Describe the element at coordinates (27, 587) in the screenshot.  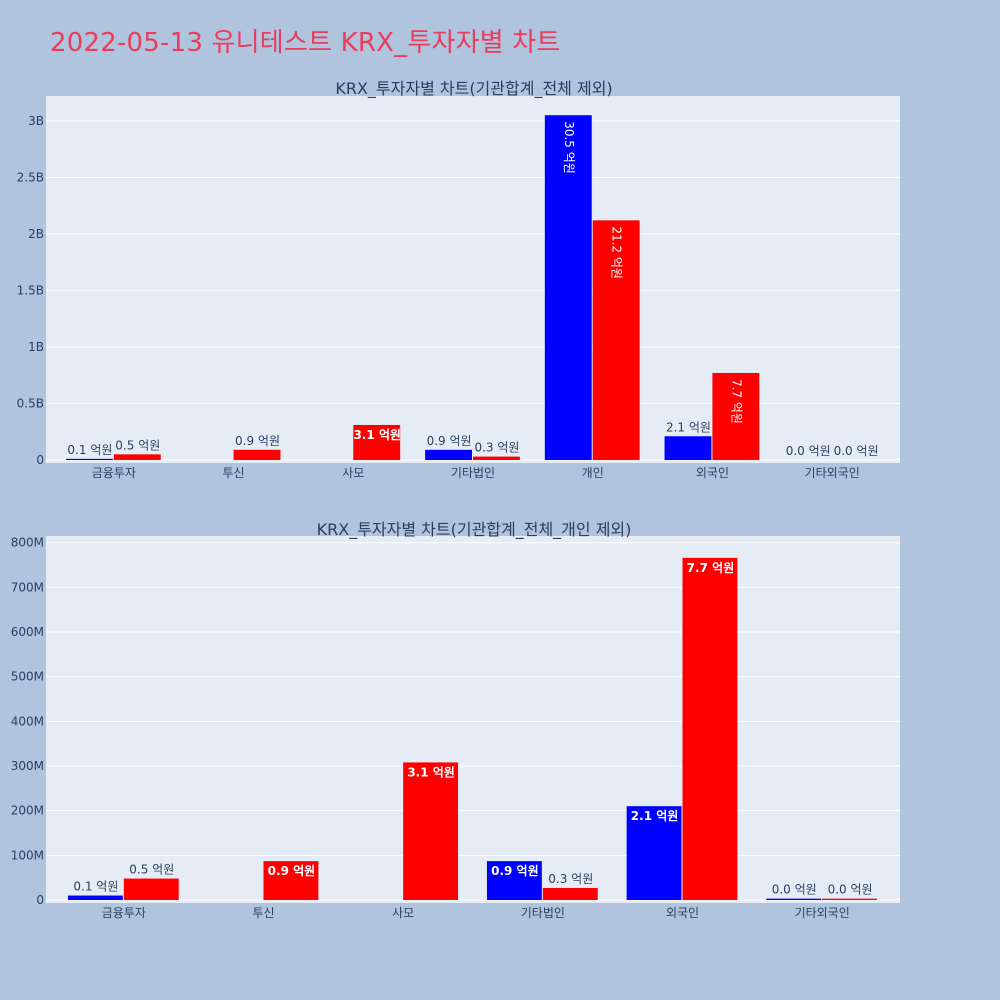
I see `y-tick-label: 700M` at that location.